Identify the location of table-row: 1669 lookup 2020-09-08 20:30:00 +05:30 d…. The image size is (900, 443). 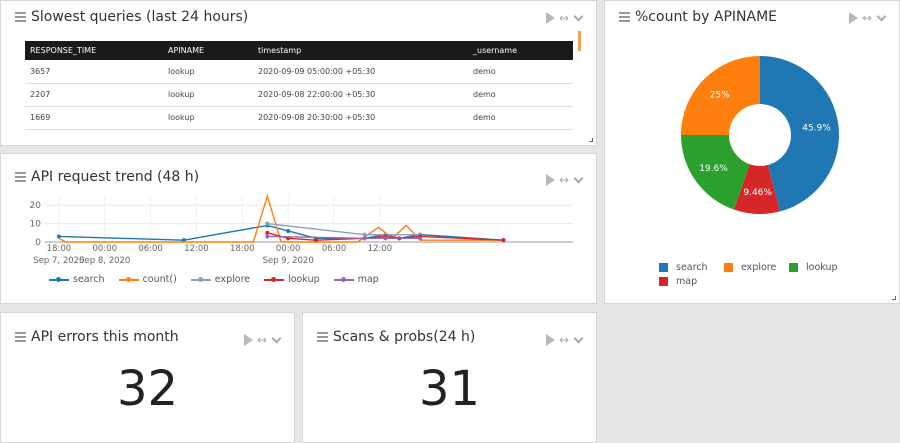
(299, 118).